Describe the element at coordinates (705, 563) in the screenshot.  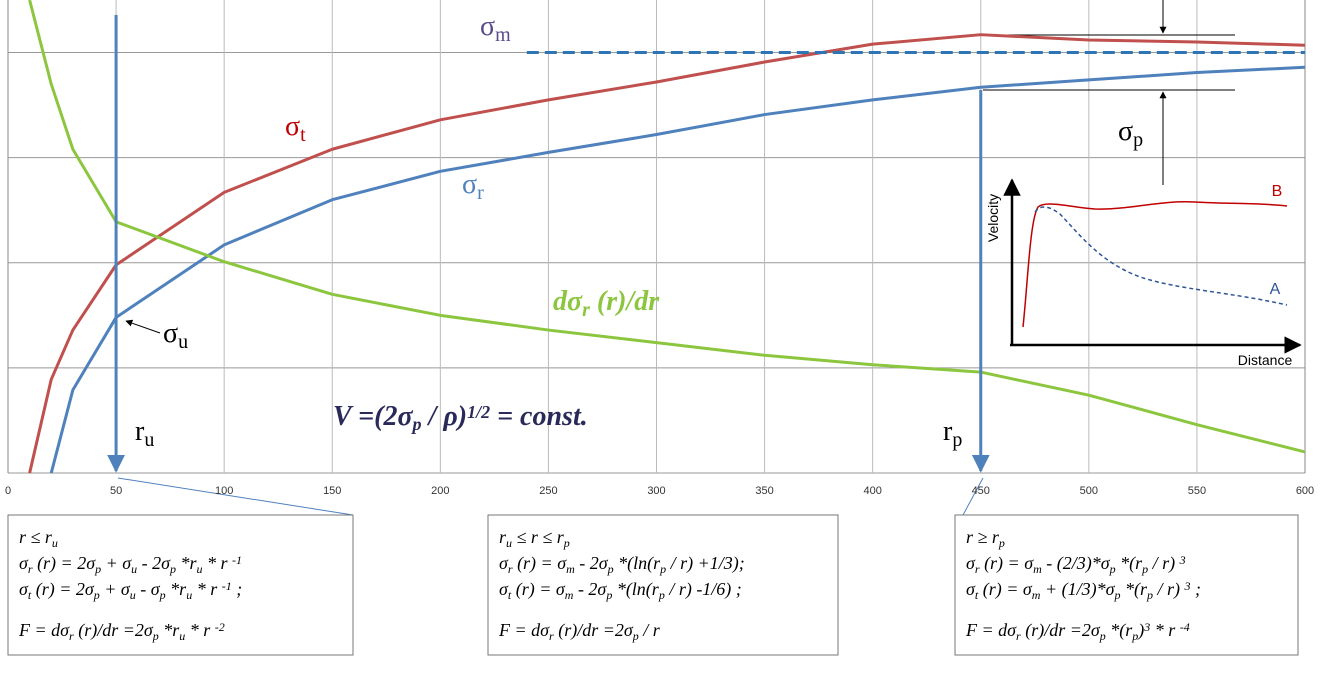
I see `text-part: / r) +1/3);` at that location.